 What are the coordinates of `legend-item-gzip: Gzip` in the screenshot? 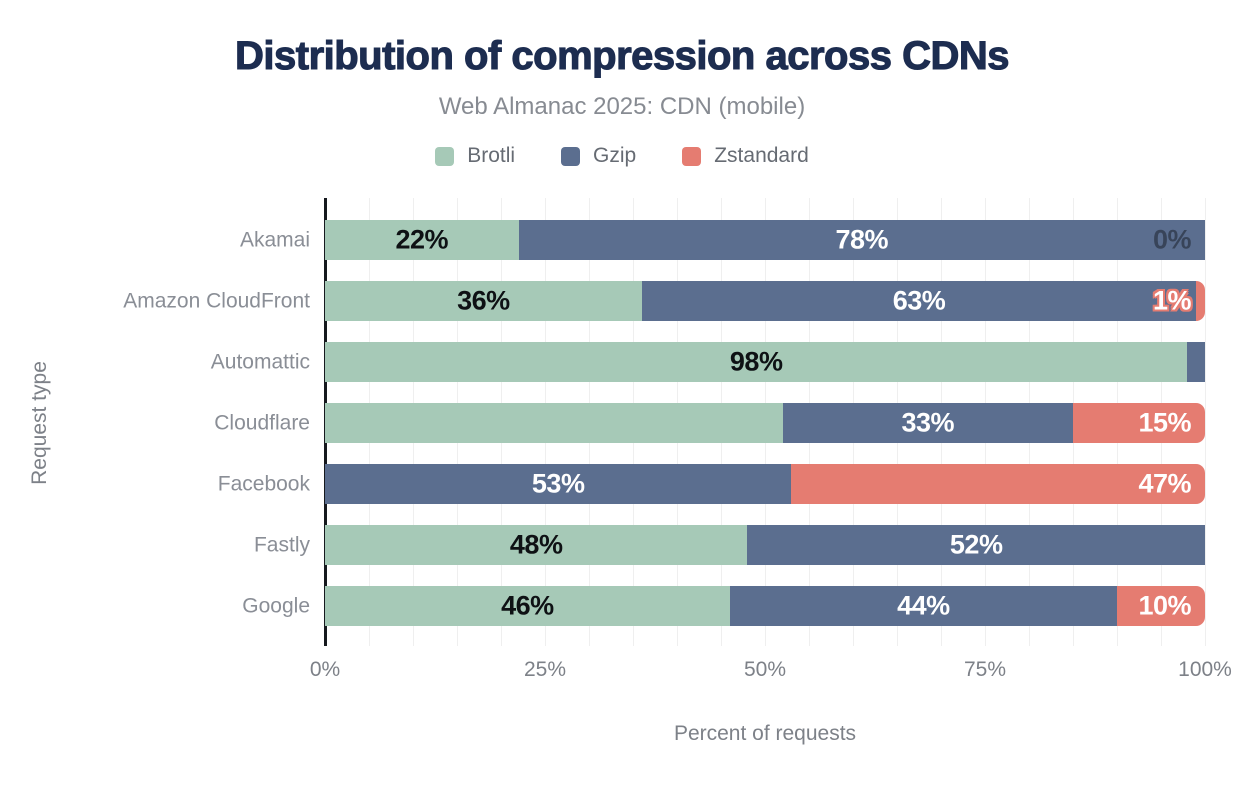 It's located at (598, 156).